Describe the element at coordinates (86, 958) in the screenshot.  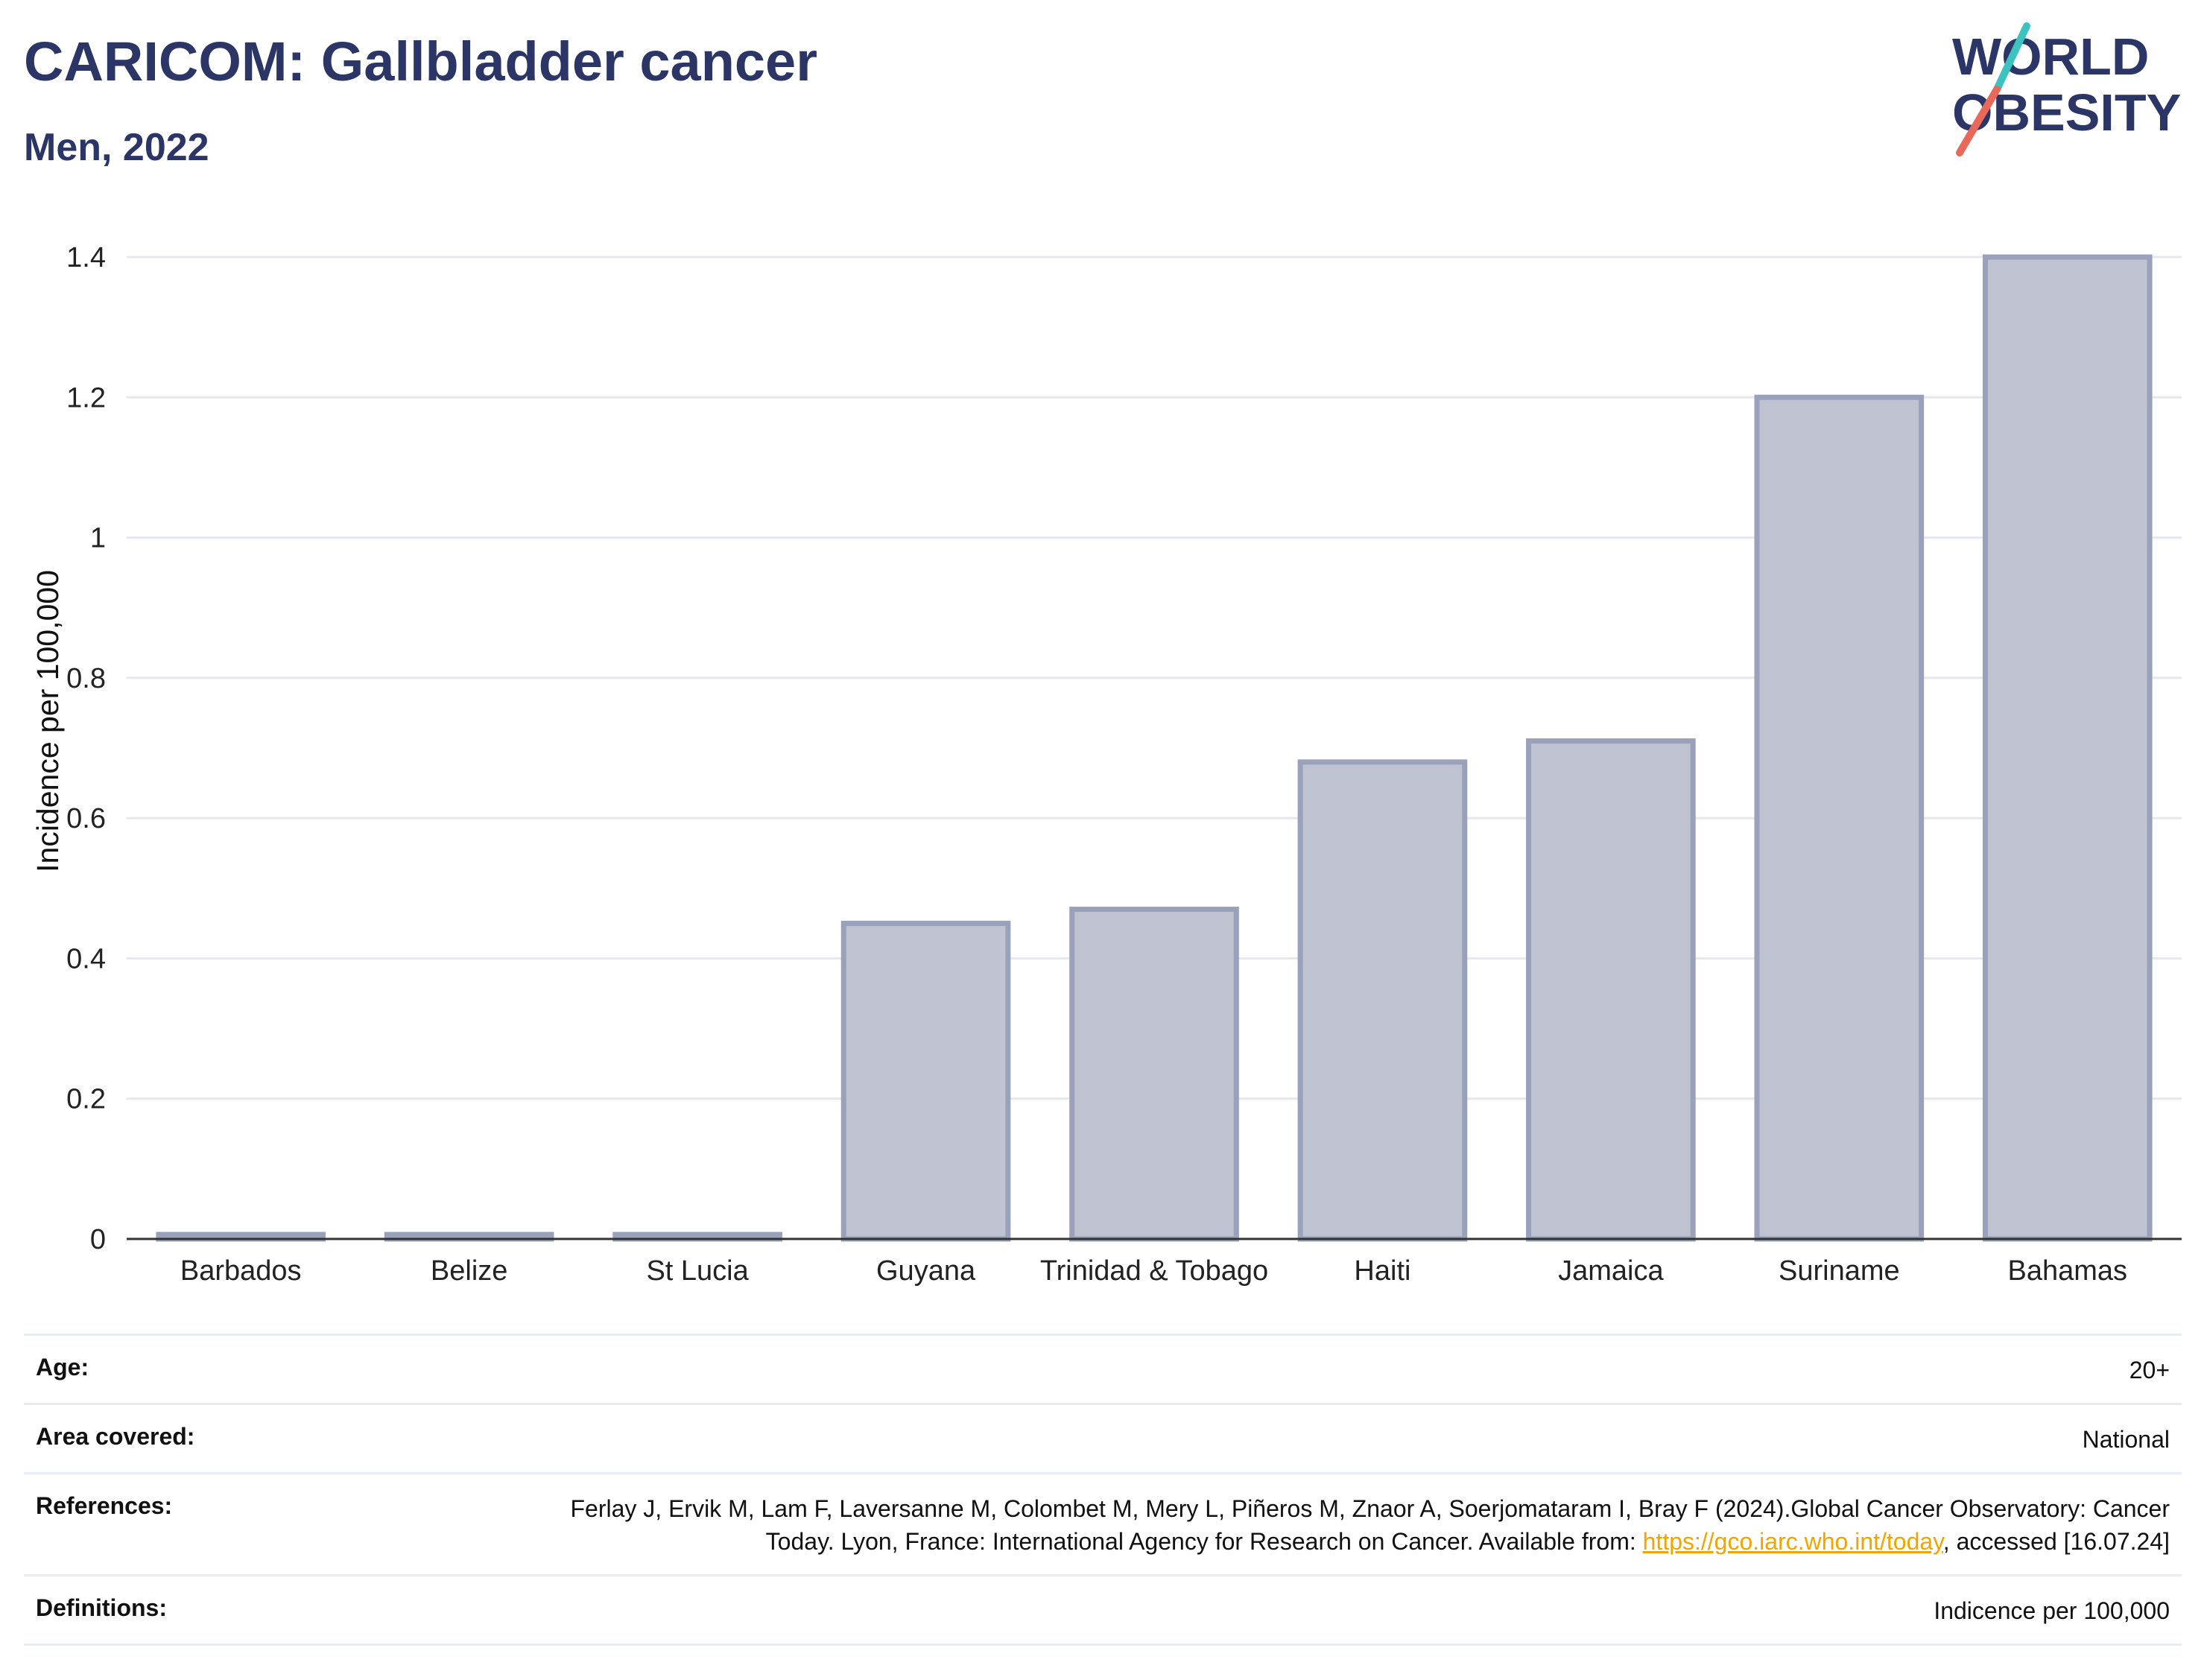
I see `y-tick-label: 0.4` at that location.